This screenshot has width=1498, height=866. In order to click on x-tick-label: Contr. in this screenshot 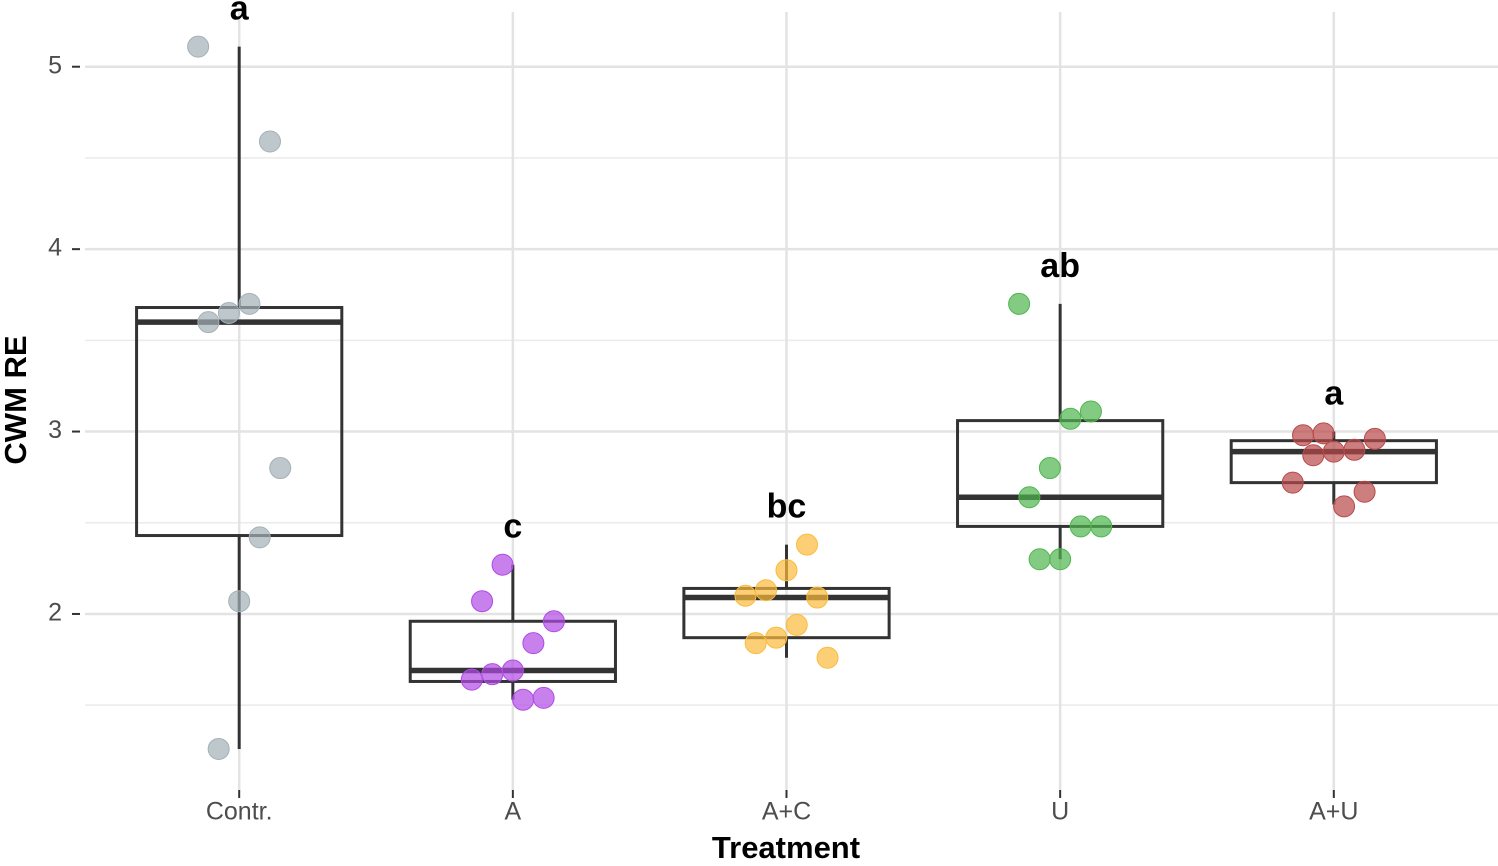, I will do `click(239, 812)`.